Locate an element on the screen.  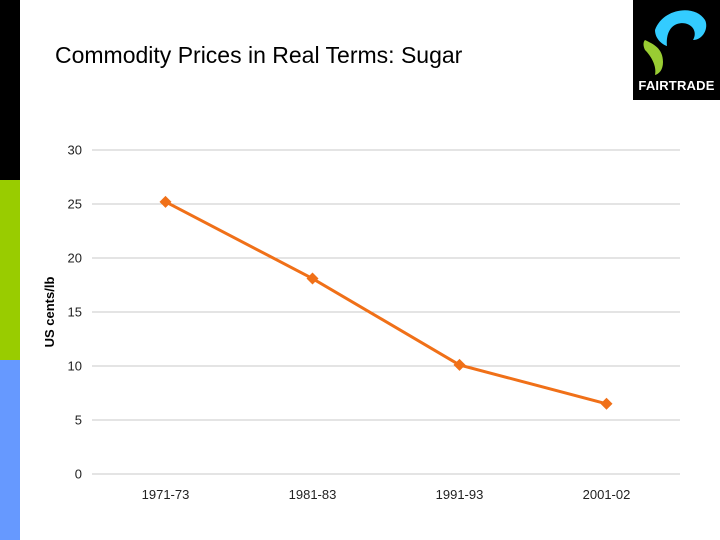
fairtrade-logo: FAIRTRADE is located at coordinates (676, 50).